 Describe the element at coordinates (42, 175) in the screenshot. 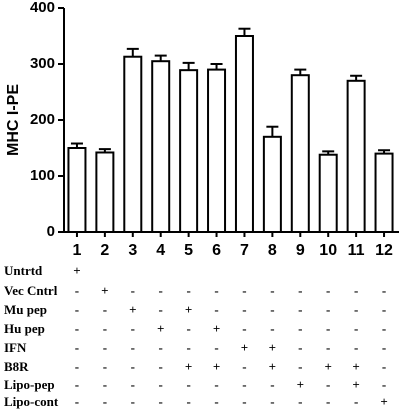

I see `y-tick-label: 100` at that location.